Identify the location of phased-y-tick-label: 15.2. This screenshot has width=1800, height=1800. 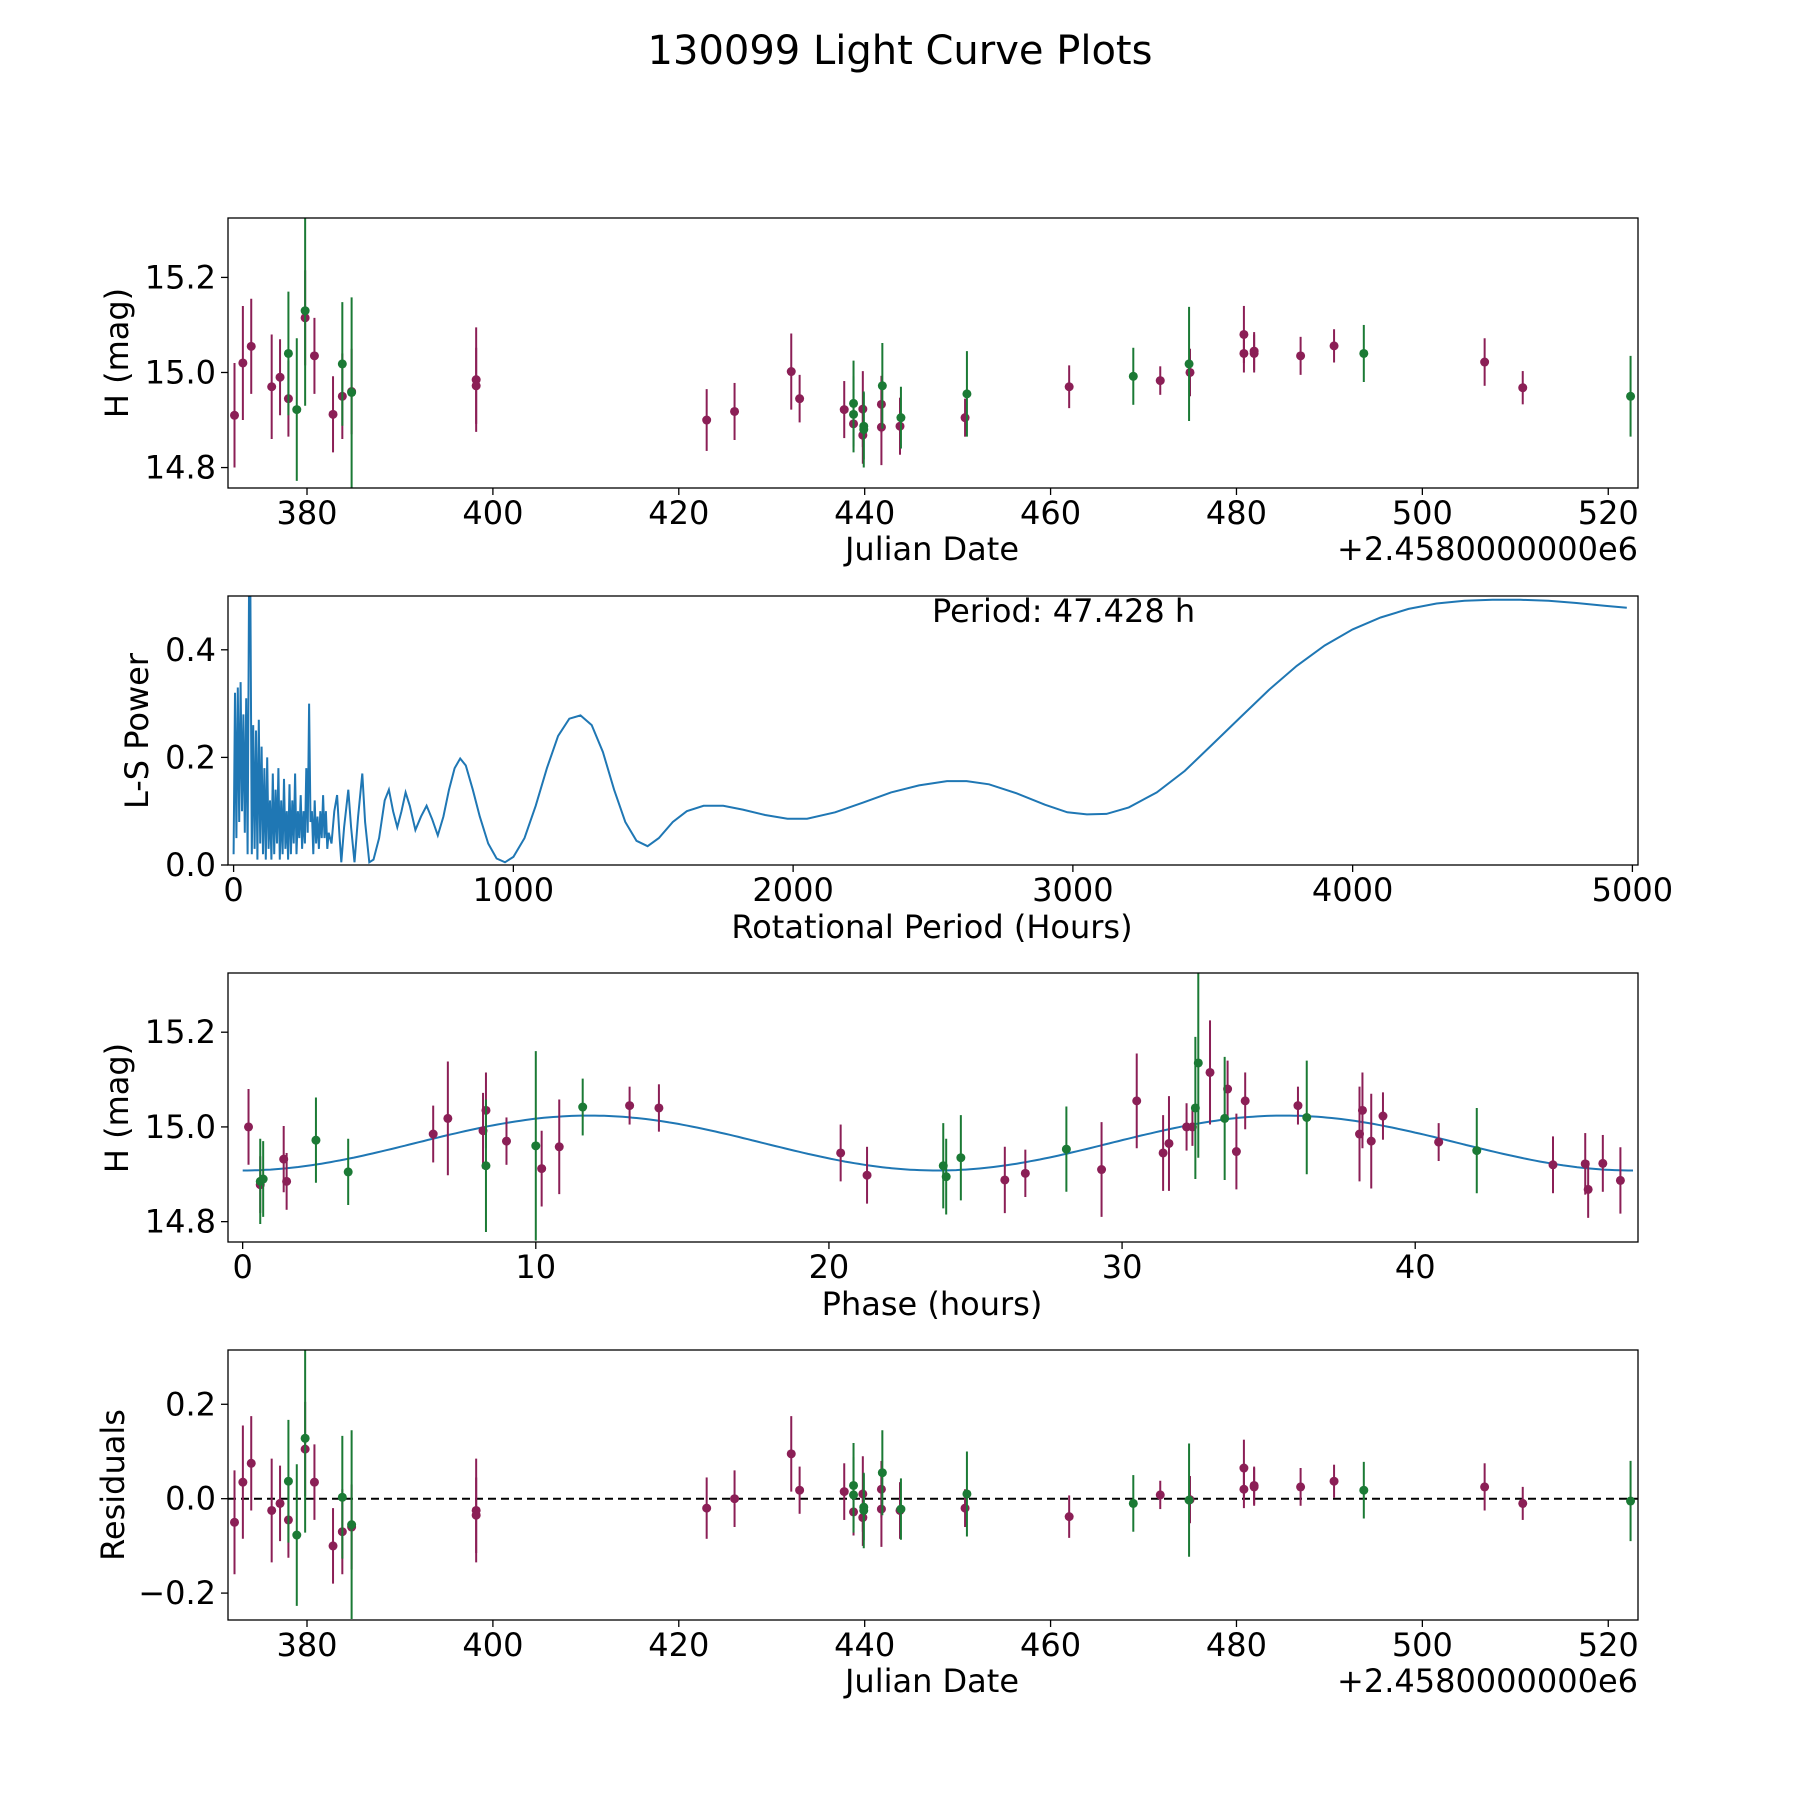
(180, 1032).